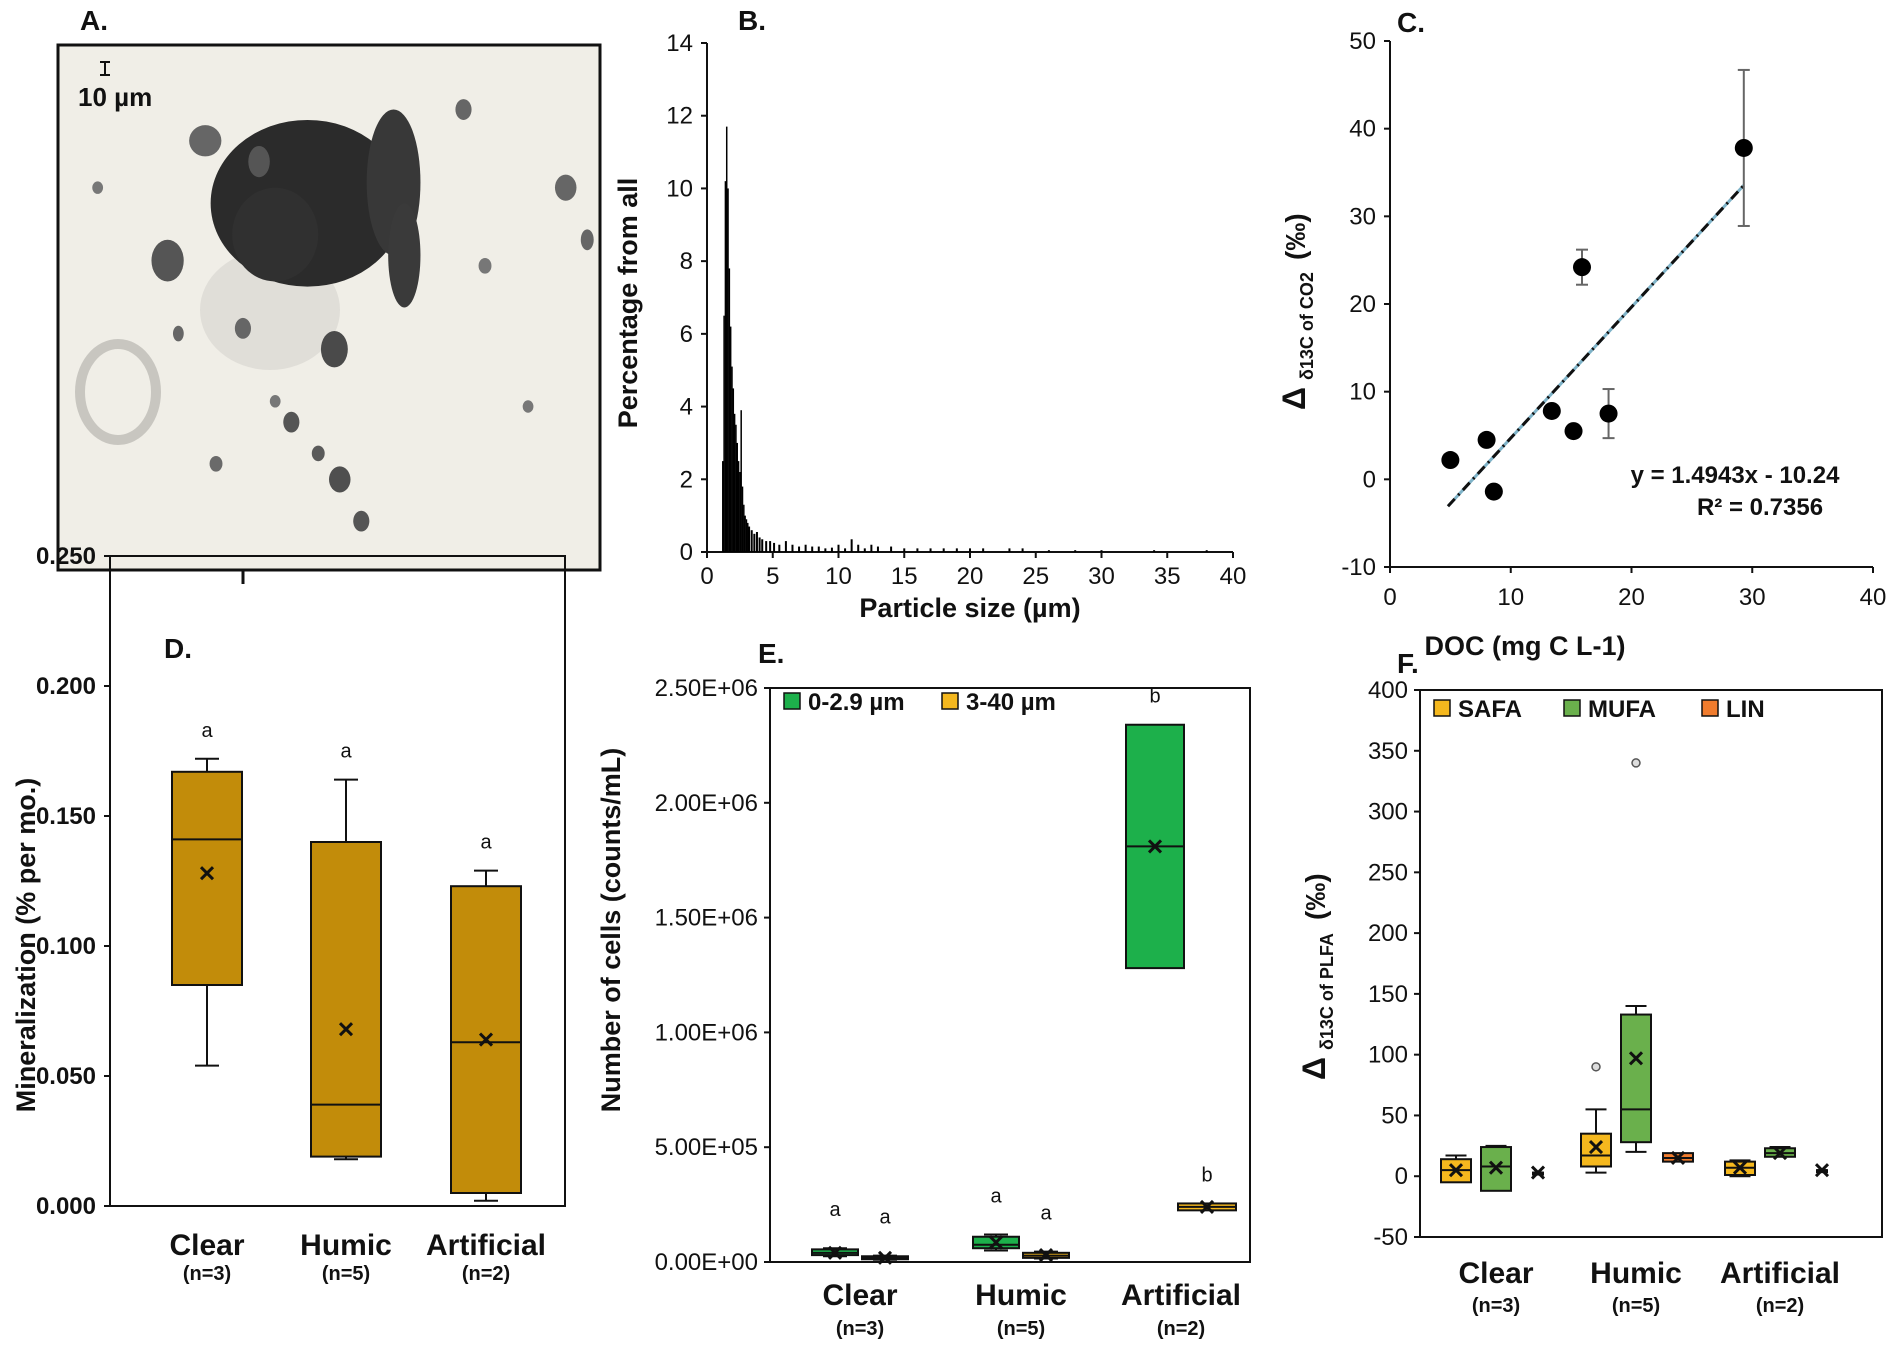 Image resolution: width=1895 pixels, height=1345 pixels. Describe the element at coordinates (1181, 1295) in the screenshot. I see `e-category-label: Artificial` at that location.